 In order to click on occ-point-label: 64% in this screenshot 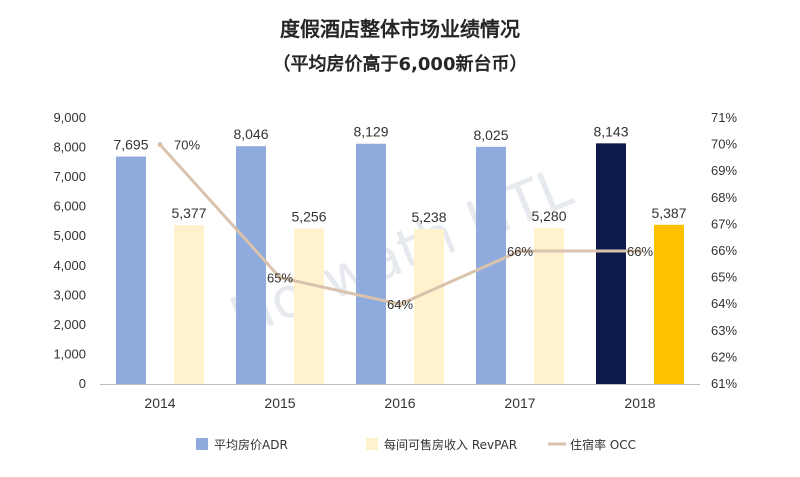, I will do `click(400, 304)`.